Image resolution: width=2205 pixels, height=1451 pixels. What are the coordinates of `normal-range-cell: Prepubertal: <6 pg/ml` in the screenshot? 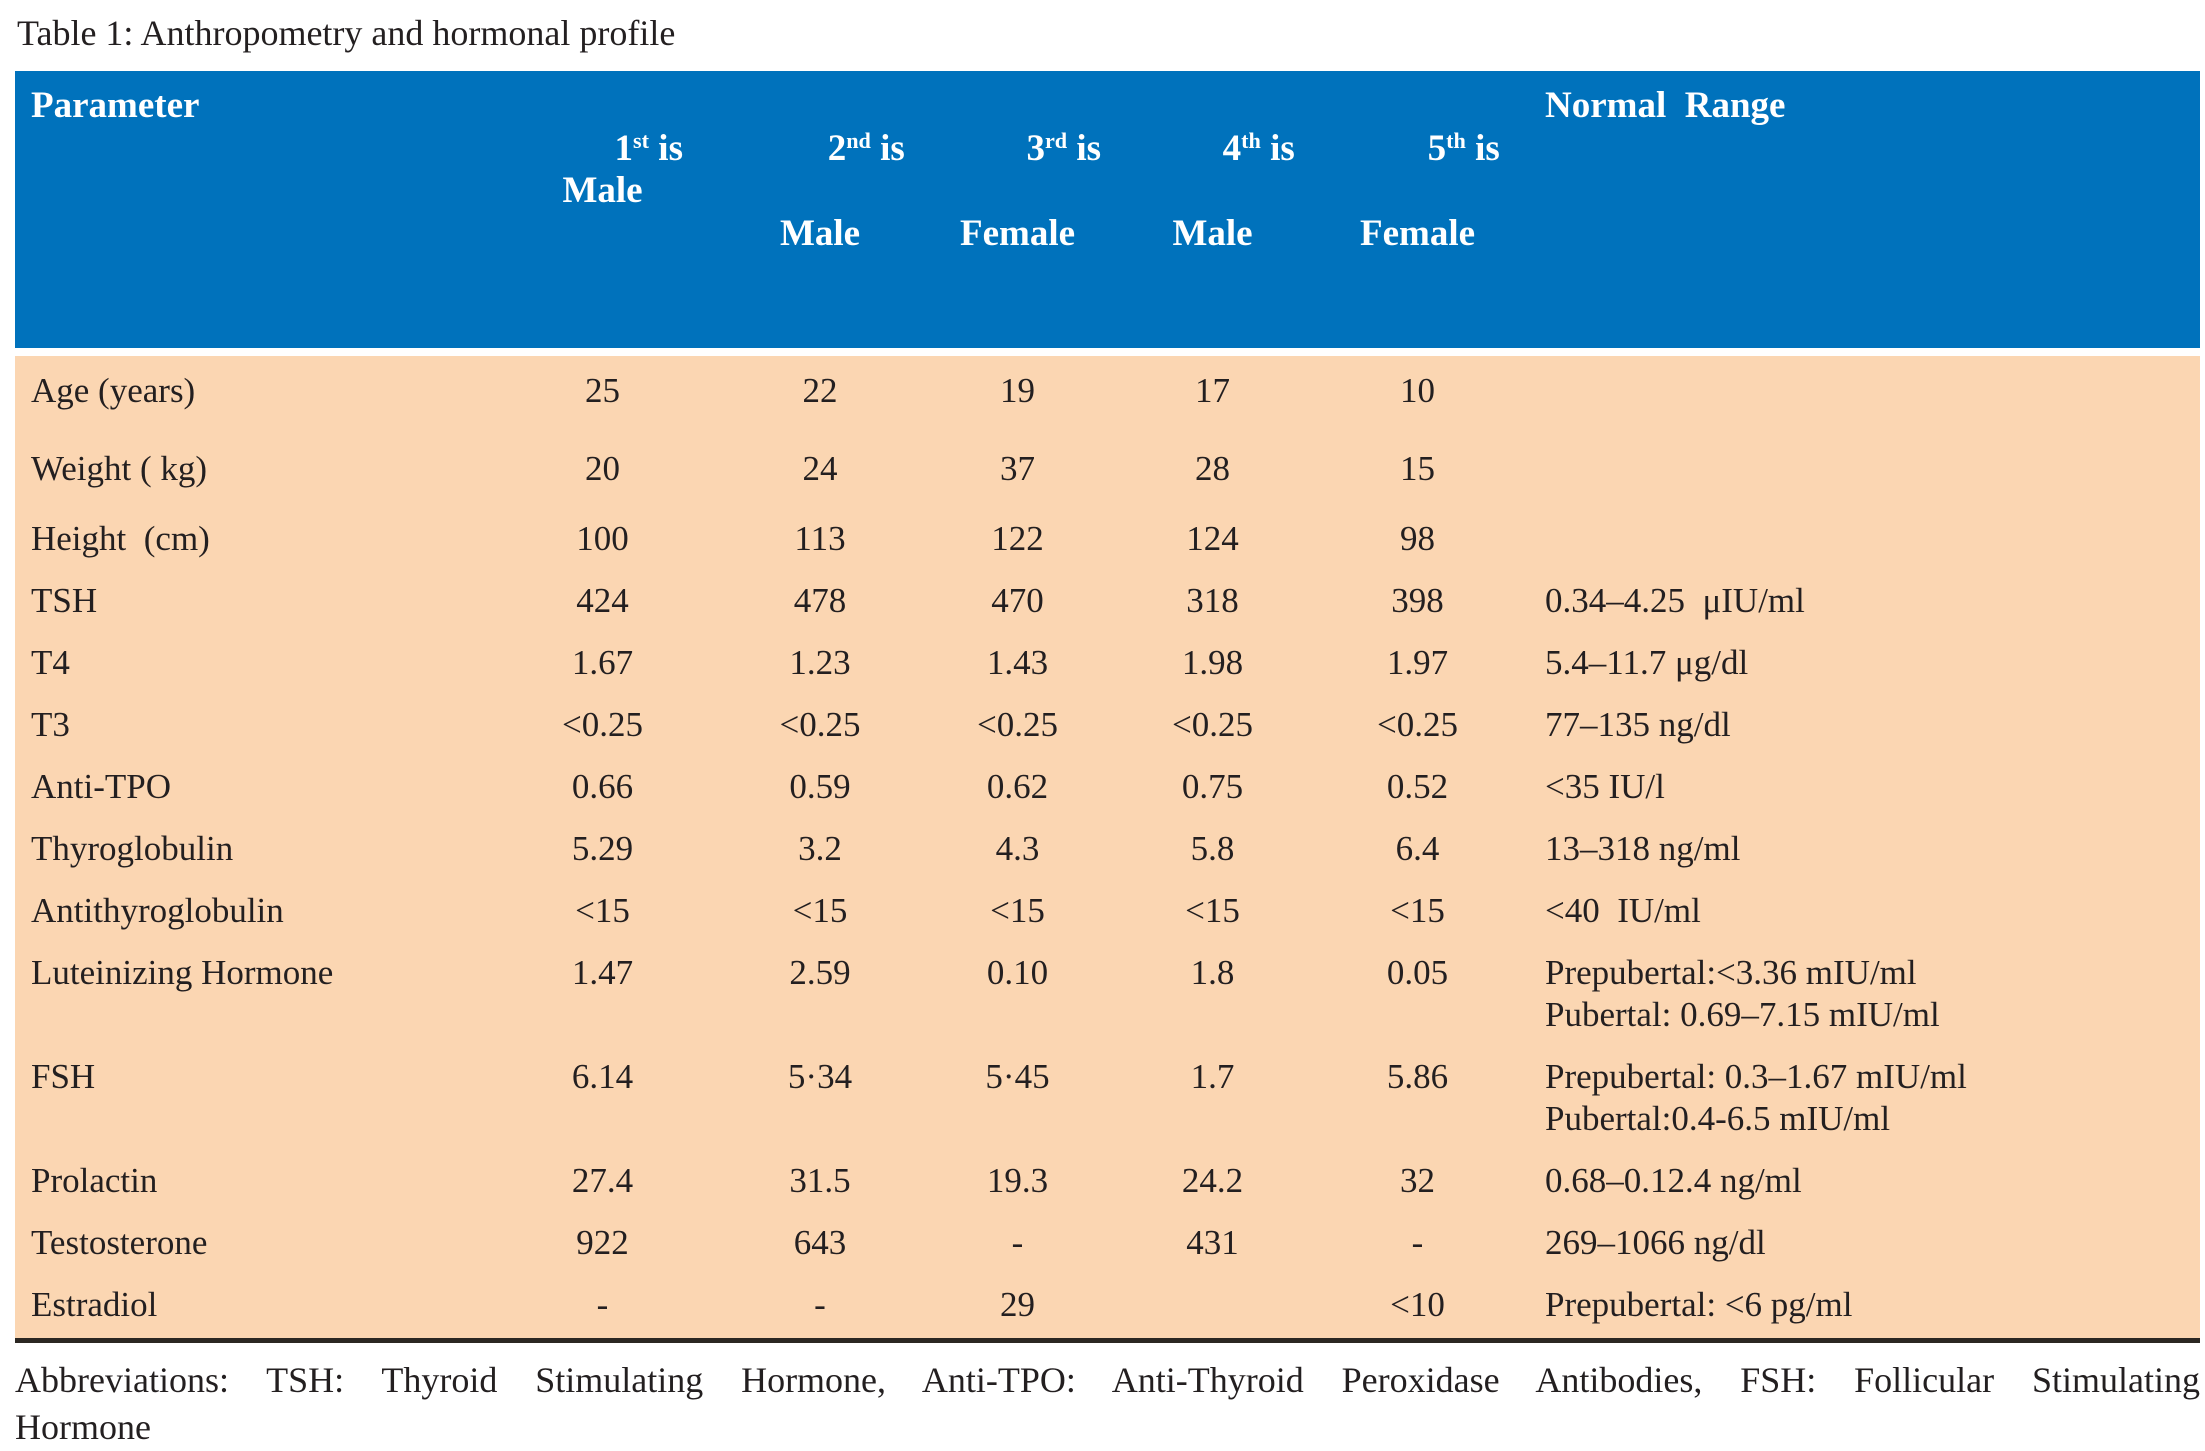 It's located at (1862, 1310).